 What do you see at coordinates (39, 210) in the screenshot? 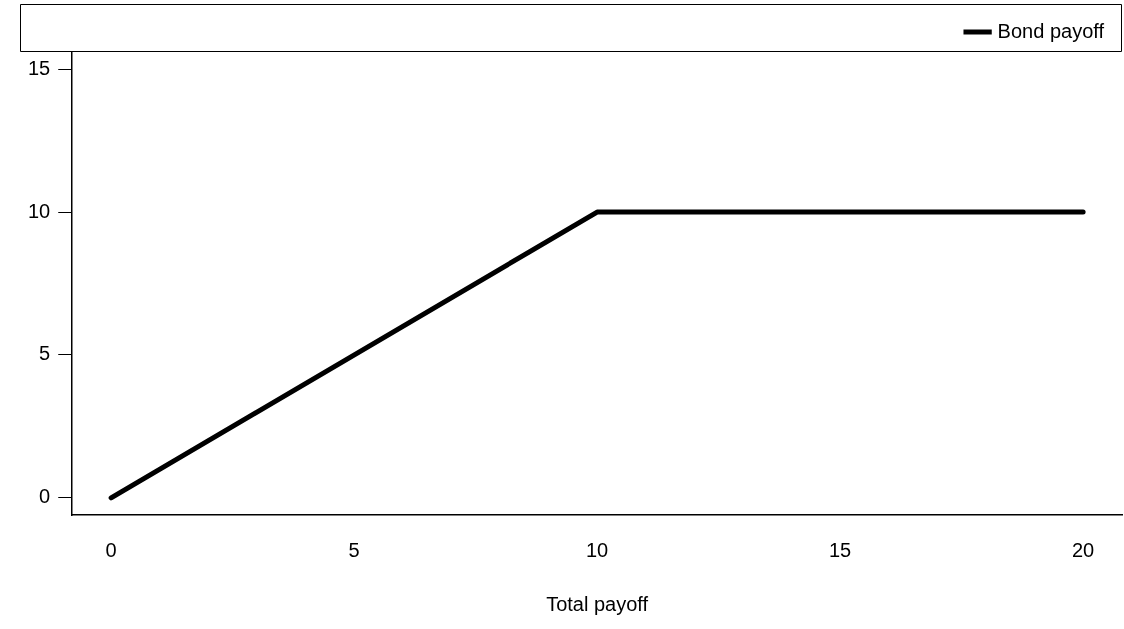
I see `y-tick-label: 10` at bounding box center [39, 210].